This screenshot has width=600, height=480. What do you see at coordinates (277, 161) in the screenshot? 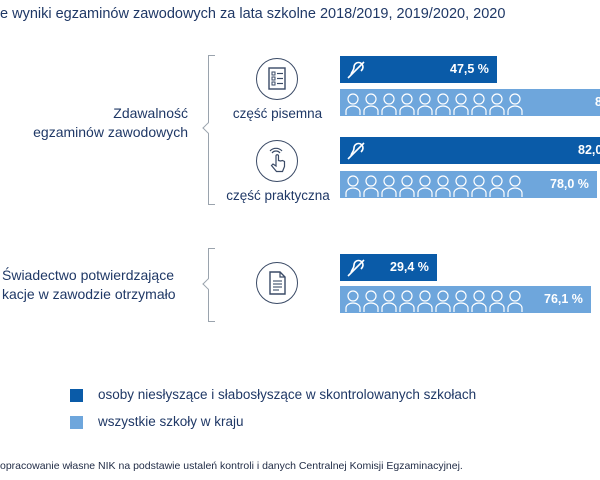
I see `touch-hand-icon` at bounding box center [277, 161].